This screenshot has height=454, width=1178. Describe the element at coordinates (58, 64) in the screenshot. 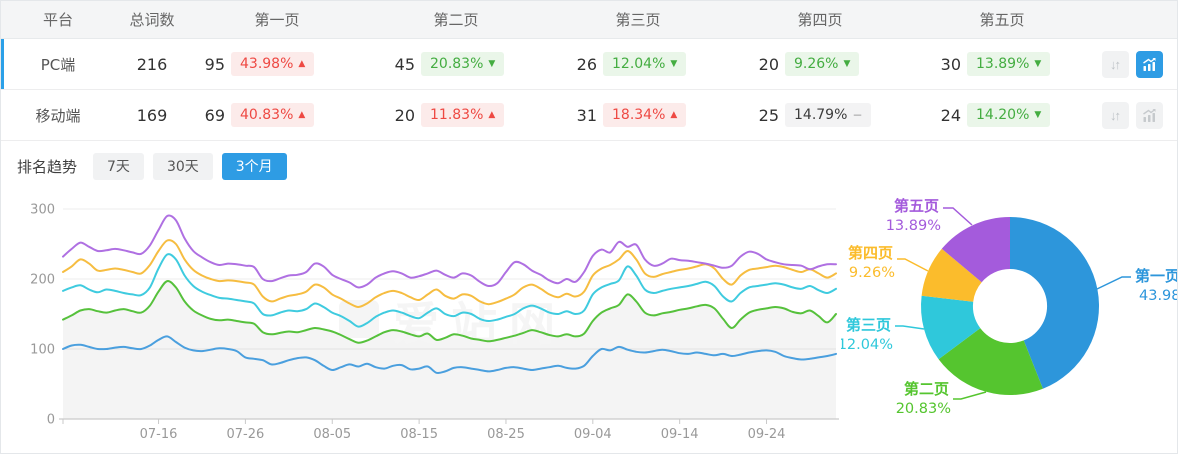

I see `platform-label: PC端` at that location.